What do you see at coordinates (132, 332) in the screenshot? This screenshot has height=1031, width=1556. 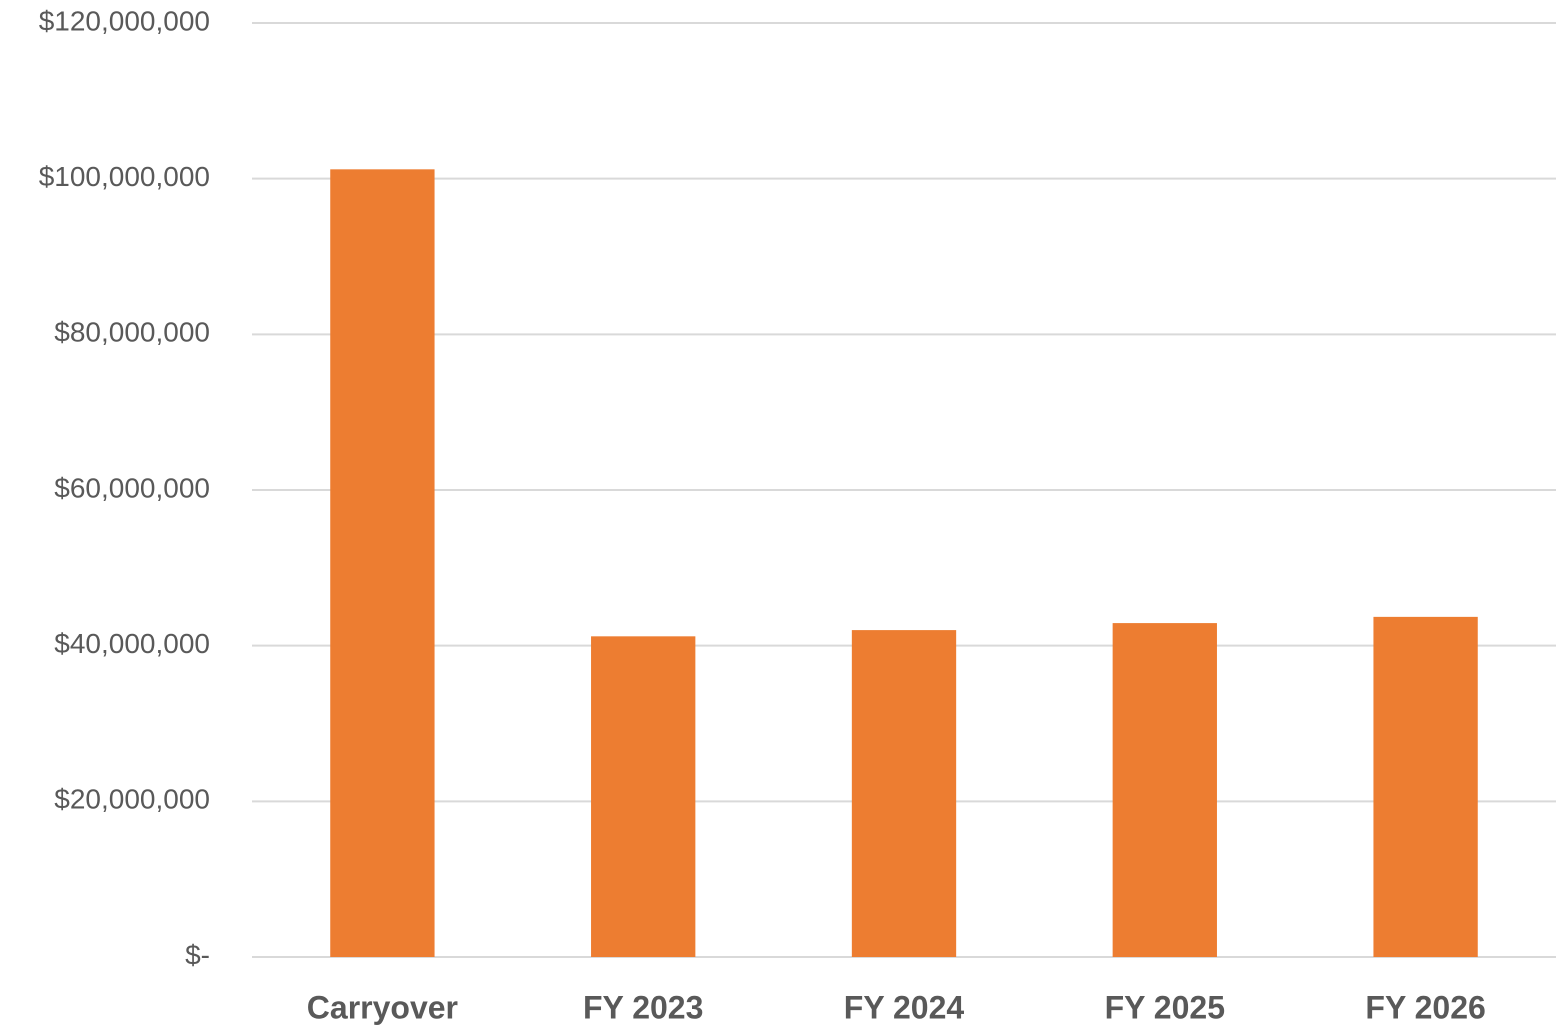 I see `y-tick-label: $80,000,000` at bounding box center [132, 332].